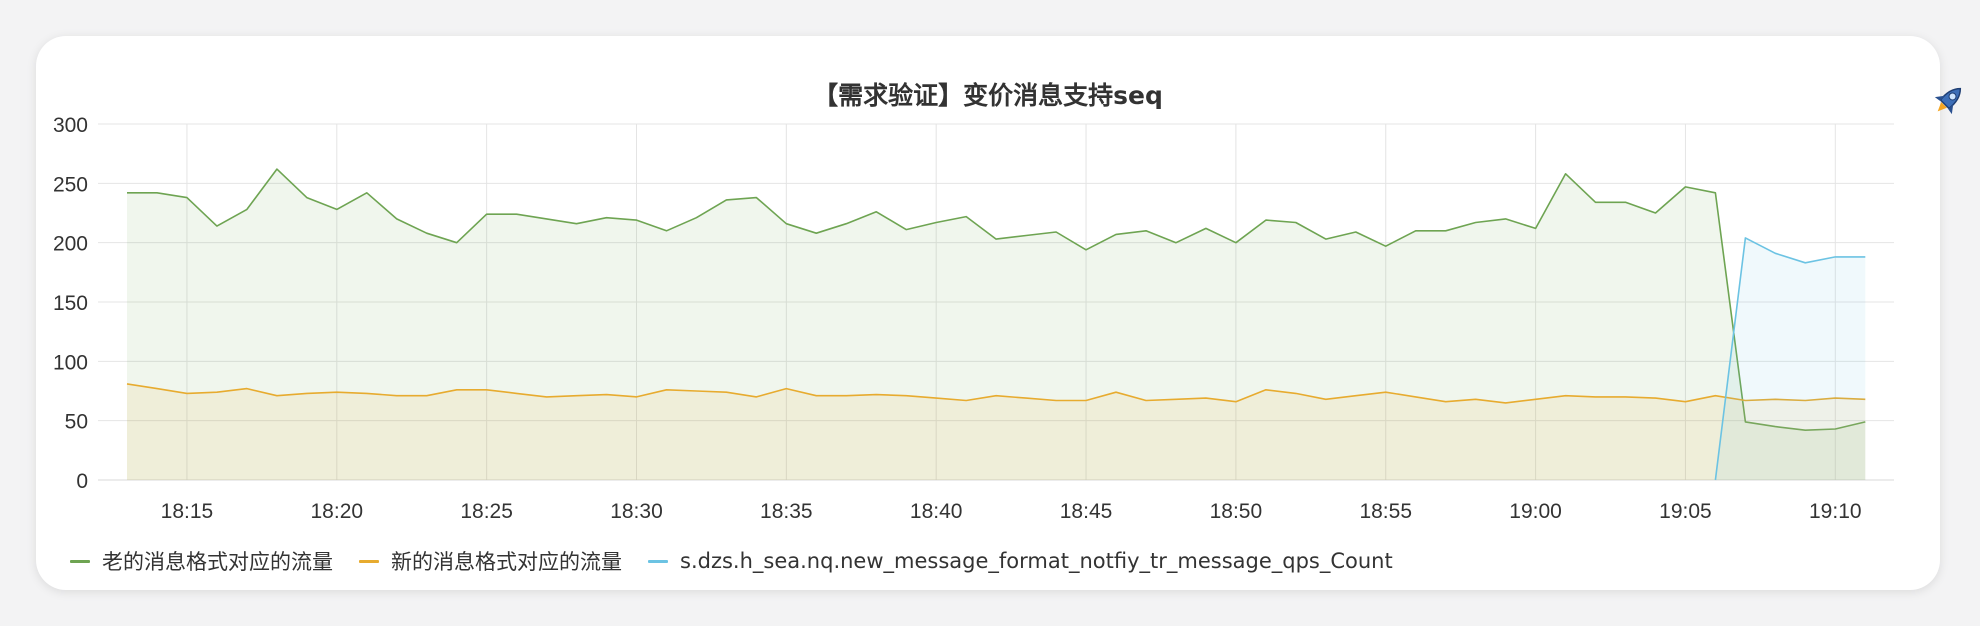  I want to click on legend-item-old-format: 老的消息格式对应的流量, so click(201, 561).